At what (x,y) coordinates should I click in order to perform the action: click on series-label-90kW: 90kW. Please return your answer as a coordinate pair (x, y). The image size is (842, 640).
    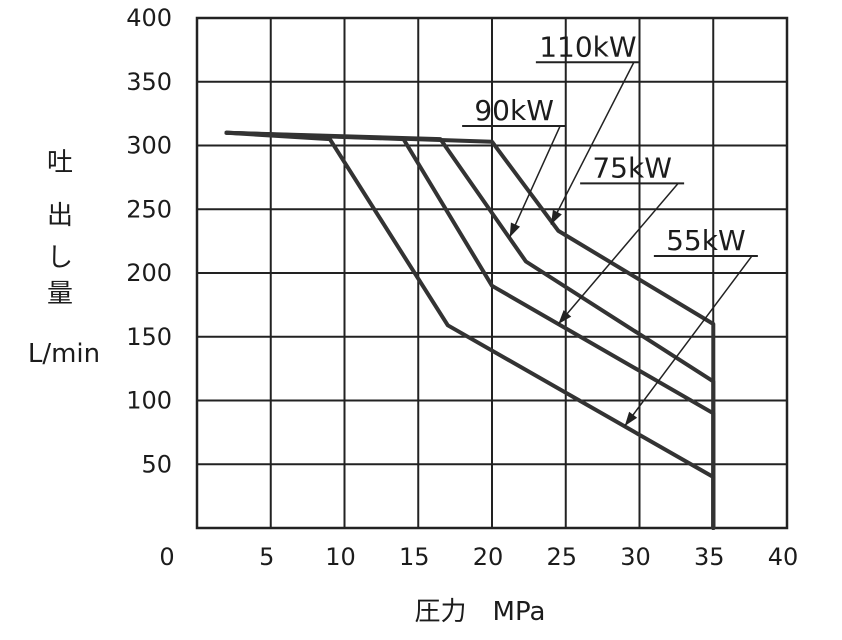
    Looking at the image, I should click on (514, 110).